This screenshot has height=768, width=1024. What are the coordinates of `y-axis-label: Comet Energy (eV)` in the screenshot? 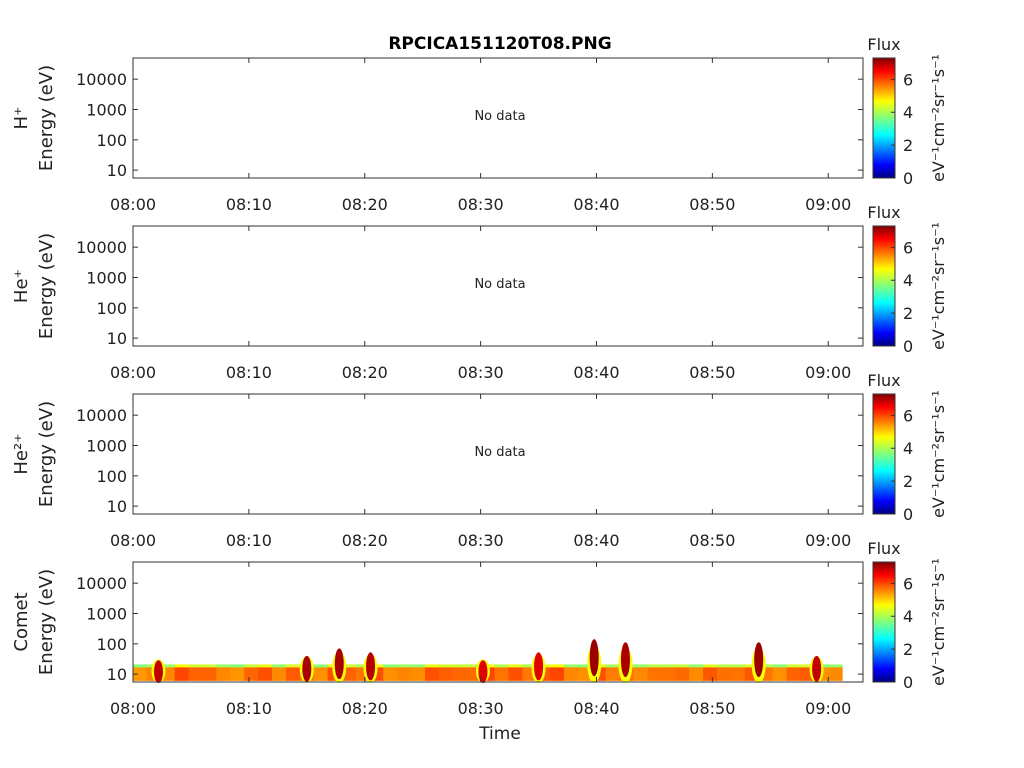 It's located at (34, 622).